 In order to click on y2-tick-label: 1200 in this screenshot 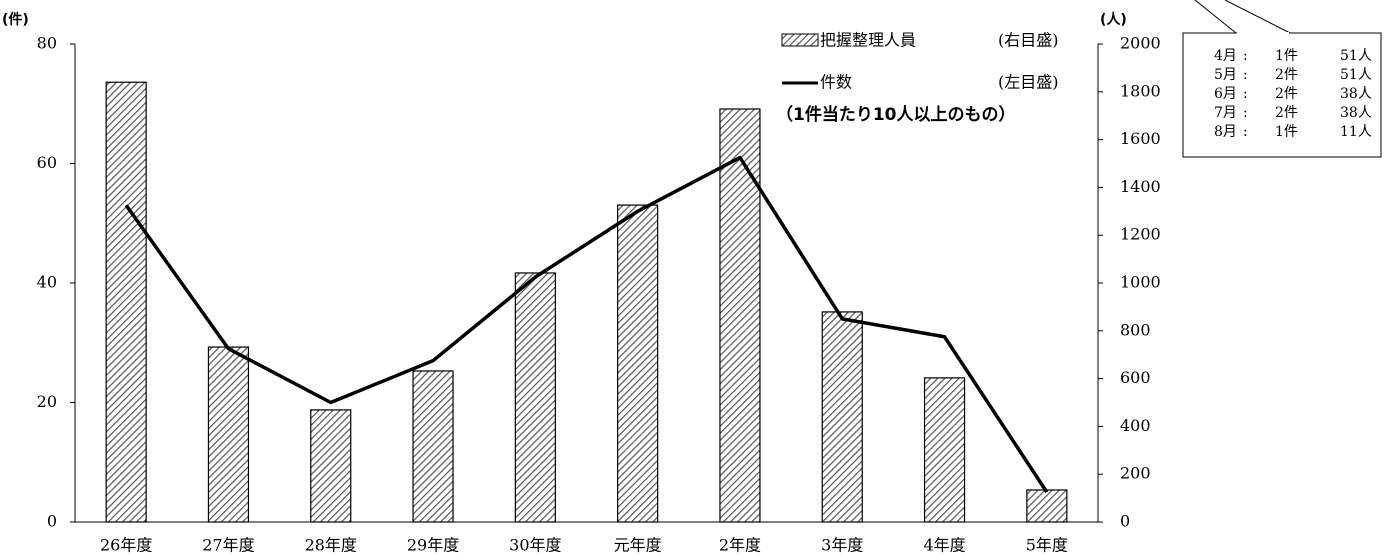, I will do `click(1140, 234)`.